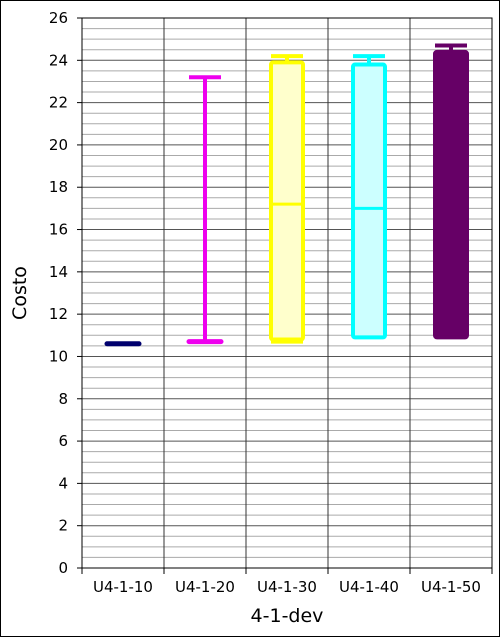  Describe the element at coordinates (63, 441) in the screenshot. I see `y-tick-label: 6` at that location.